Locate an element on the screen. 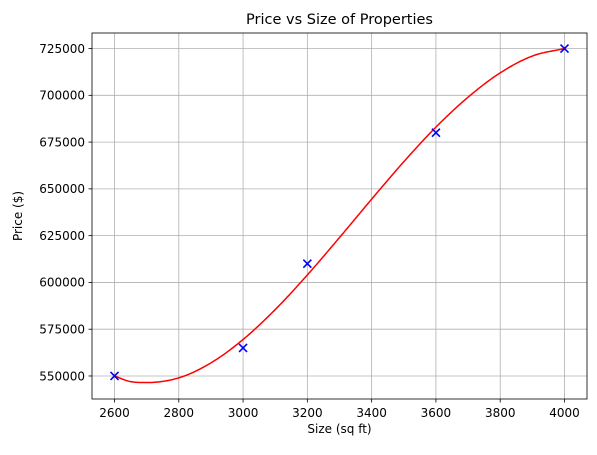  x-tick-label: 3600 is located at coordinates (436, 413).